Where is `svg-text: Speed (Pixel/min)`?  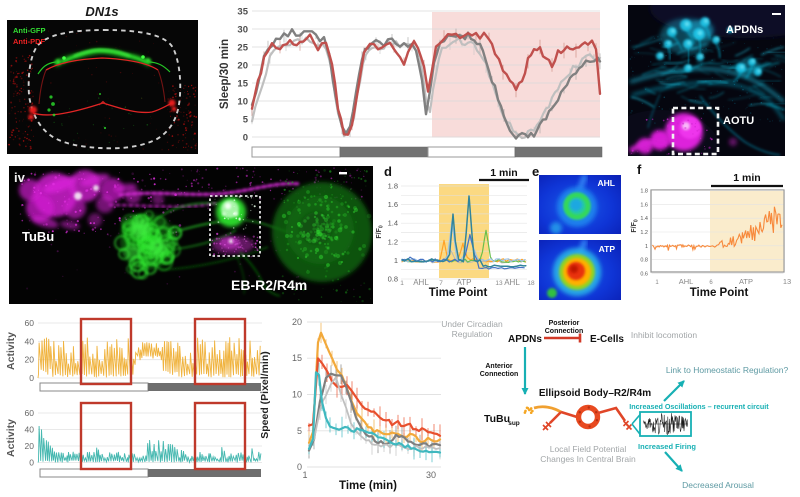
svg-text: Speed (Pixel/min) is located at coordinates (265, 395).